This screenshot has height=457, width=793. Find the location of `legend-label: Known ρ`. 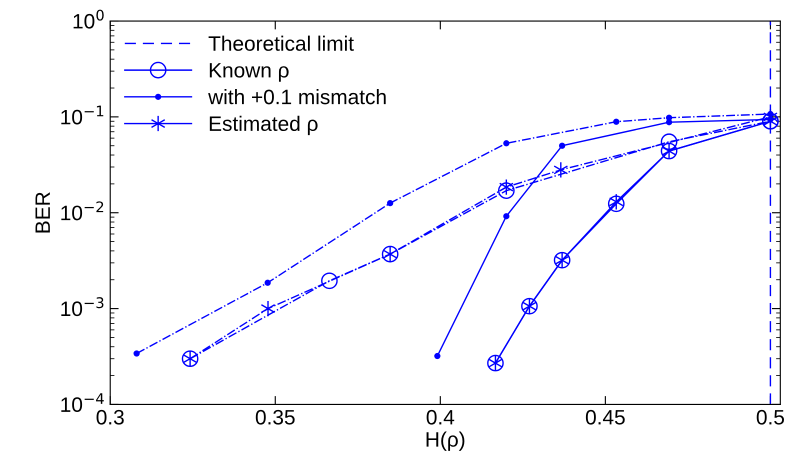

legend-label: Known ρ is located at coordinates (249, 72).